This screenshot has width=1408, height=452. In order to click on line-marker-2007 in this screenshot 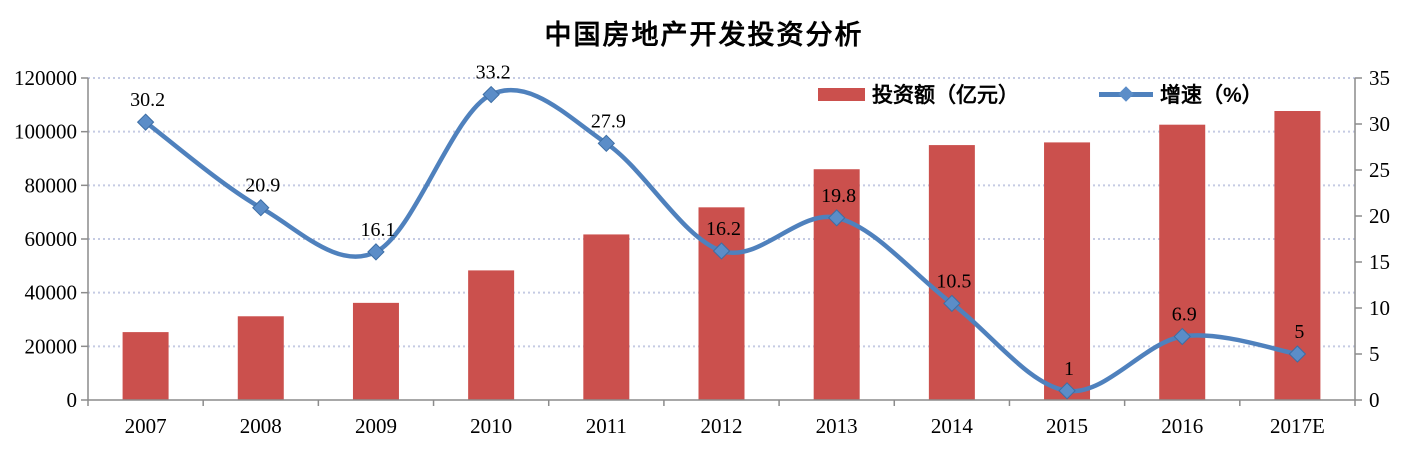, I will do `click(145, 122)`.